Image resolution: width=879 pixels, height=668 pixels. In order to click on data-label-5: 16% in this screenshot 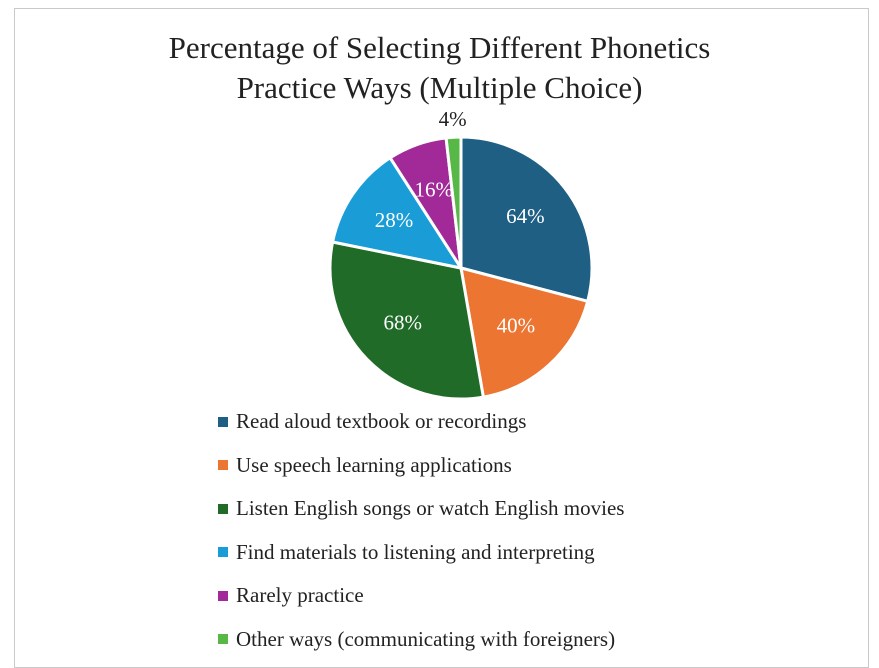, I will do `click(433, 189)`.